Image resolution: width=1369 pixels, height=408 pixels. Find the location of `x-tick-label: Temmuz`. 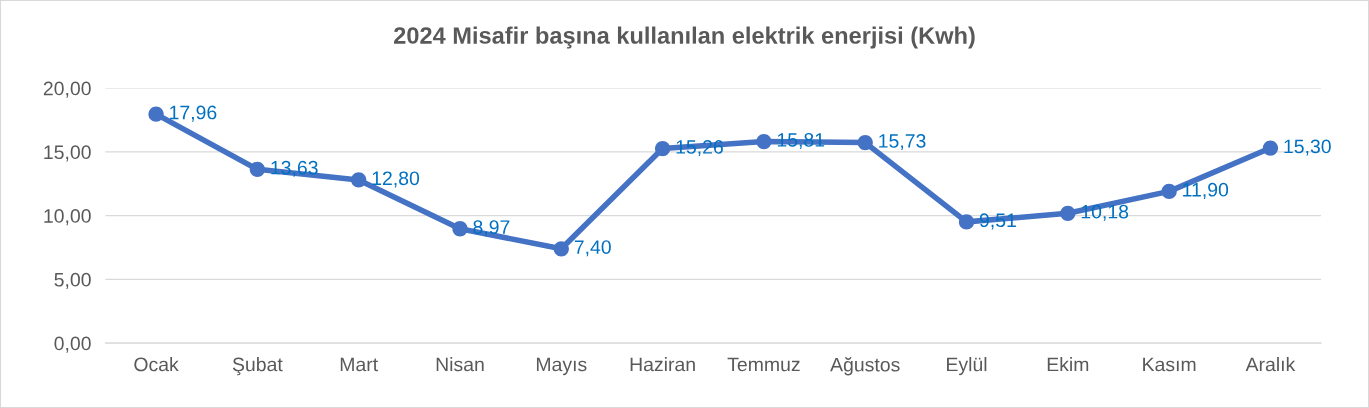

x-tick-label: Temmuz is located at coordinates (763, 364).